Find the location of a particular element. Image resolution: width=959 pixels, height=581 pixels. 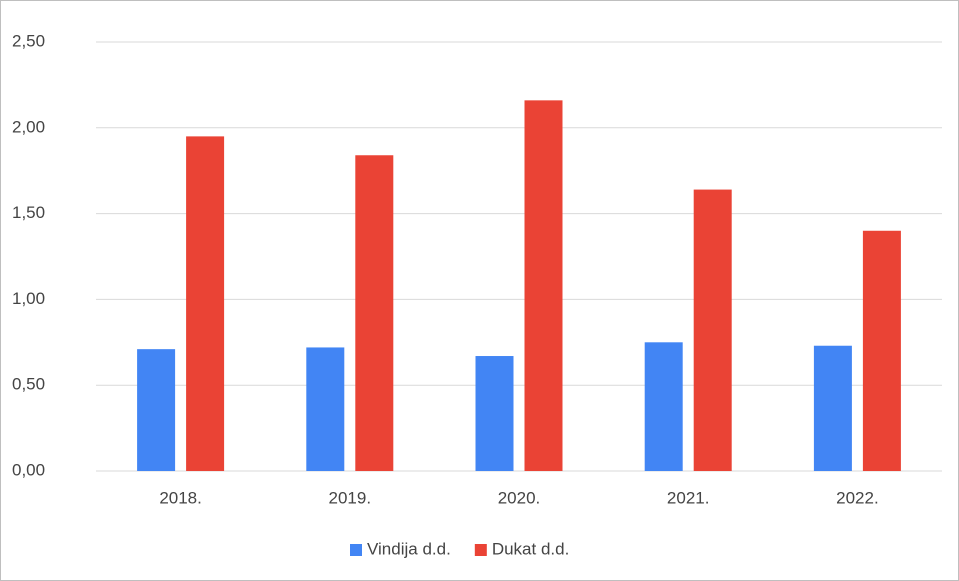

legend-label: Vindija d.d. is located at coordinates (409, 548).